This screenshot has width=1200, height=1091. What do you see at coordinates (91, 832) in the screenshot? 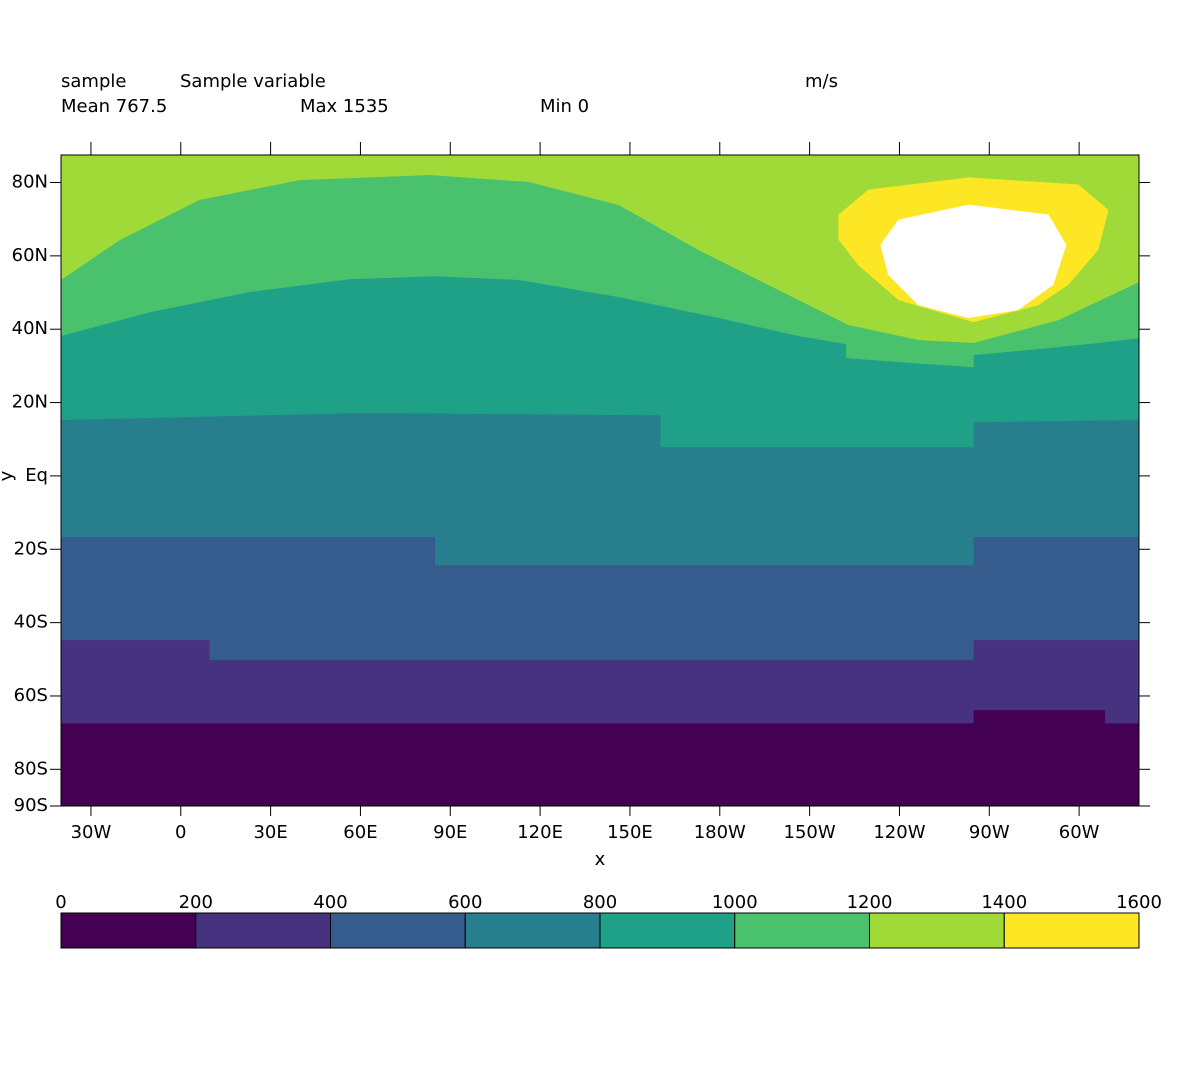
I see `x-tick-label: 30W` at bounding box center [91, 832].